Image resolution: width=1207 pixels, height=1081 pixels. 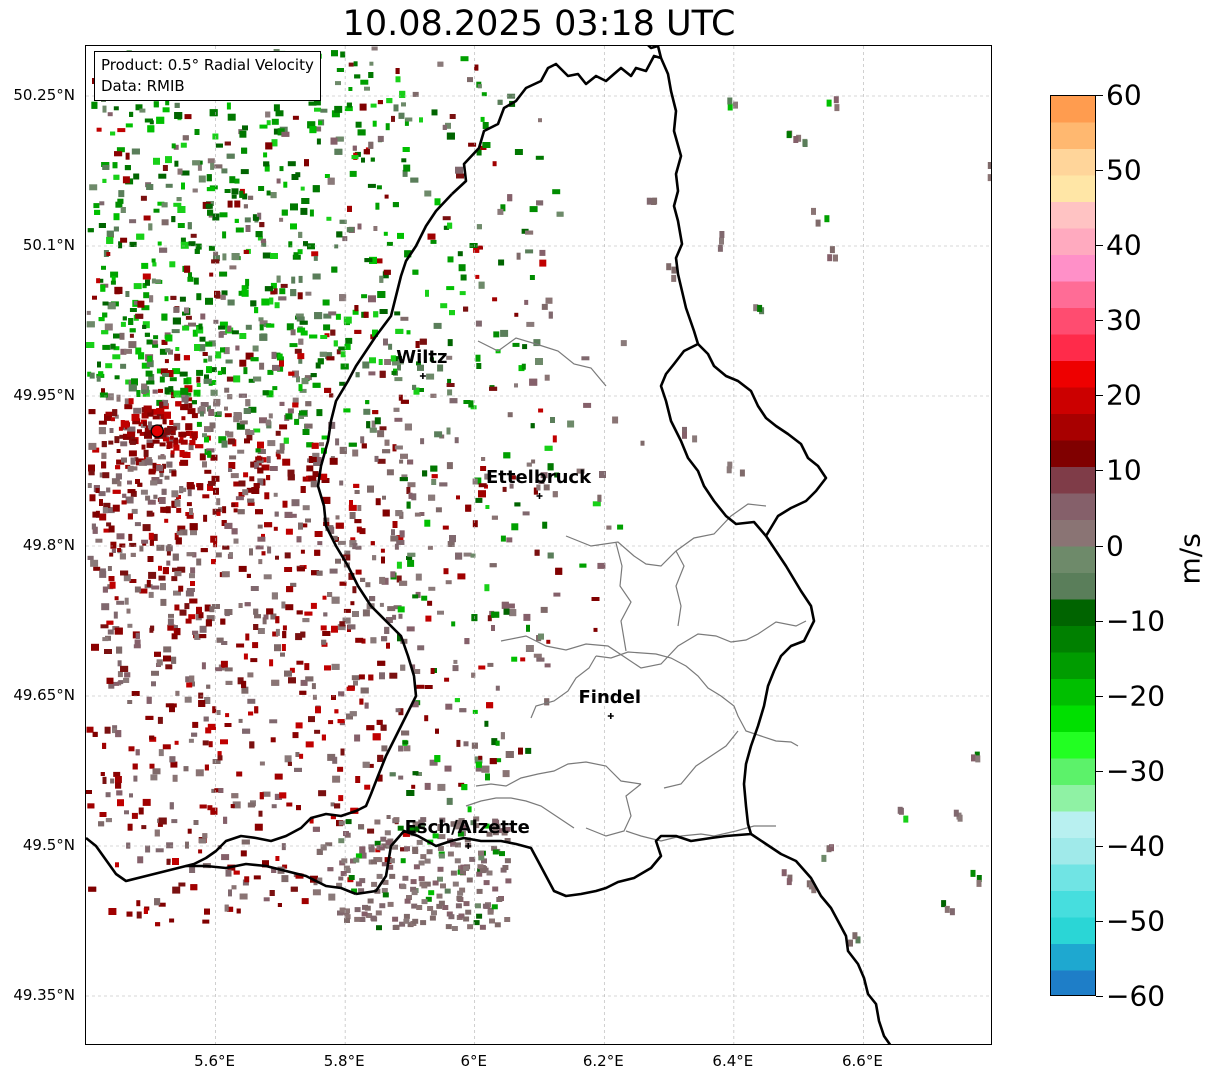 What do you see at coordinates (1136, 996) in the screenshot?
I see `colorbar-tick-label: −60` at bounding box center [1136, 996].